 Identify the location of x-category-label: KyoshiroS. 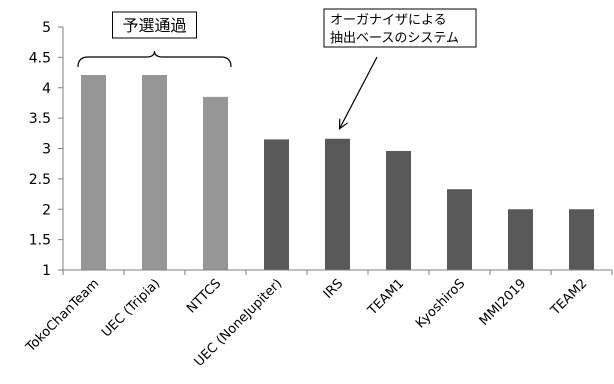
(440, 303).